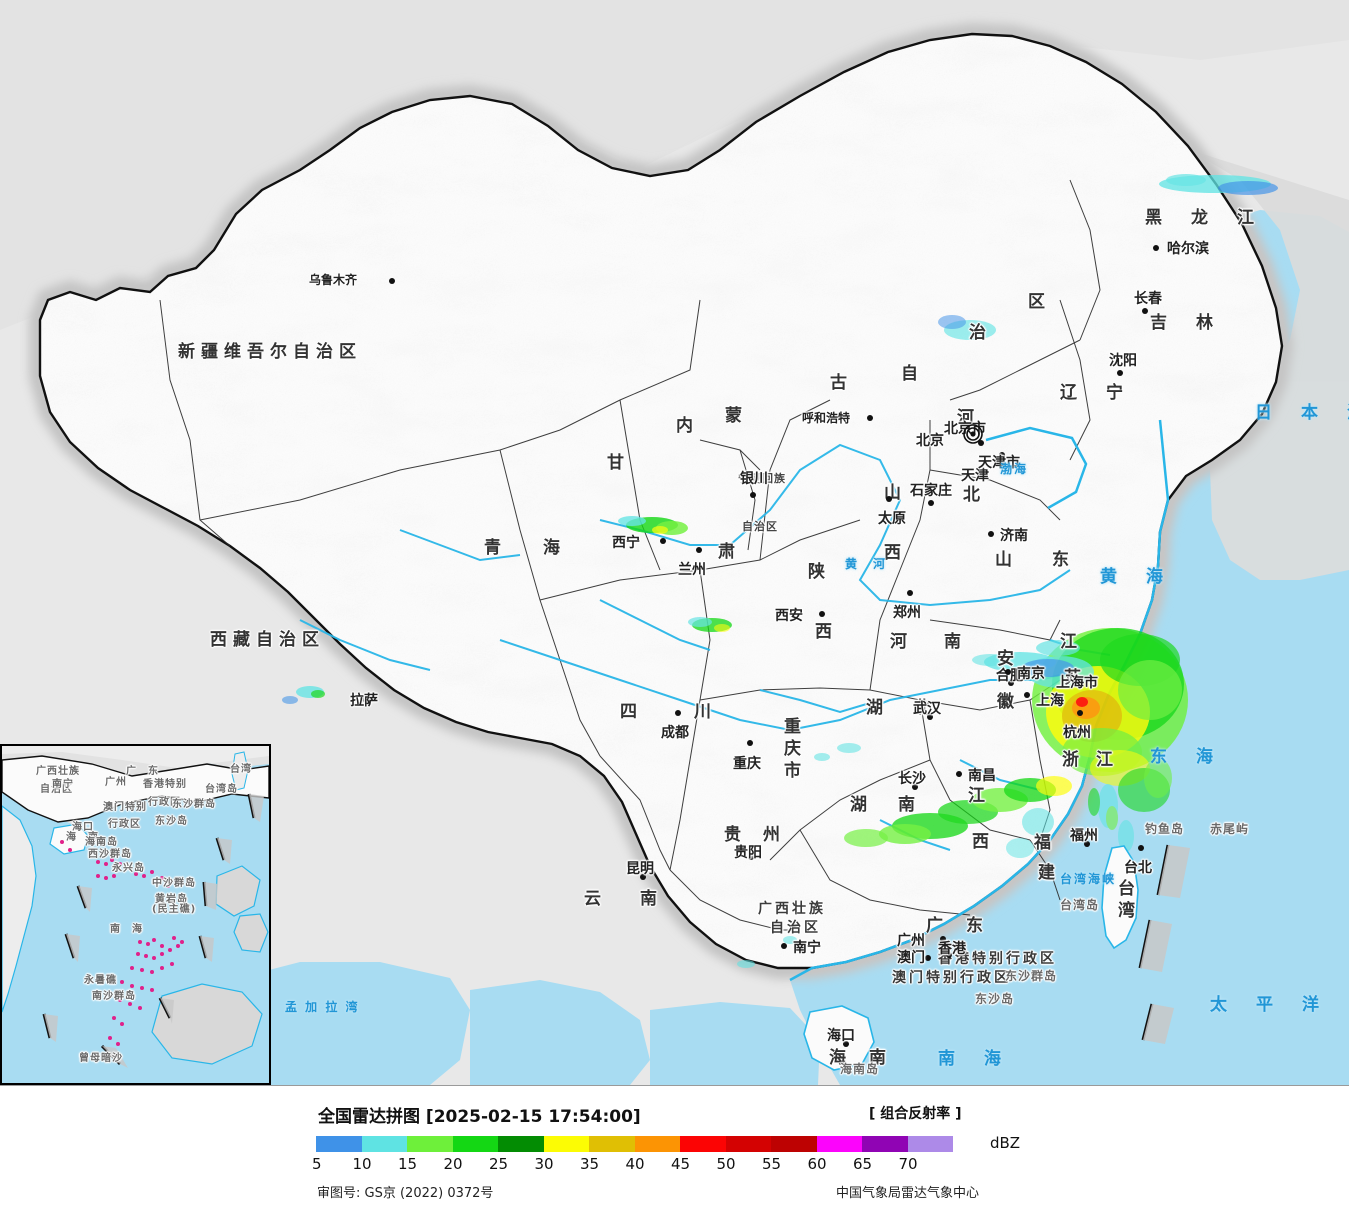 Image resolution: width=1349 pixels, height=1208 pixels. I want to click on echo-sichuan-north, so click(710, 624).